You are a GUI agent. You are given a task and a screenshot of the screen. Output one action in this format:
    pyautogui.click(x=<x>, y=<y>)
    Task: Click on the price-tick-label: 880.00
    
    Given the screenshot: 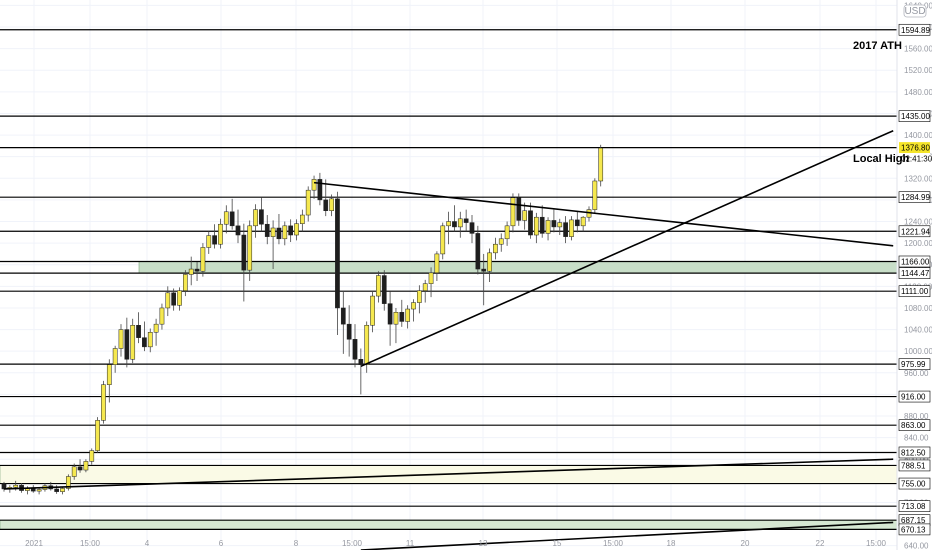 What is the action you would take?
    pyautogui.click(x=916, y=416)
    